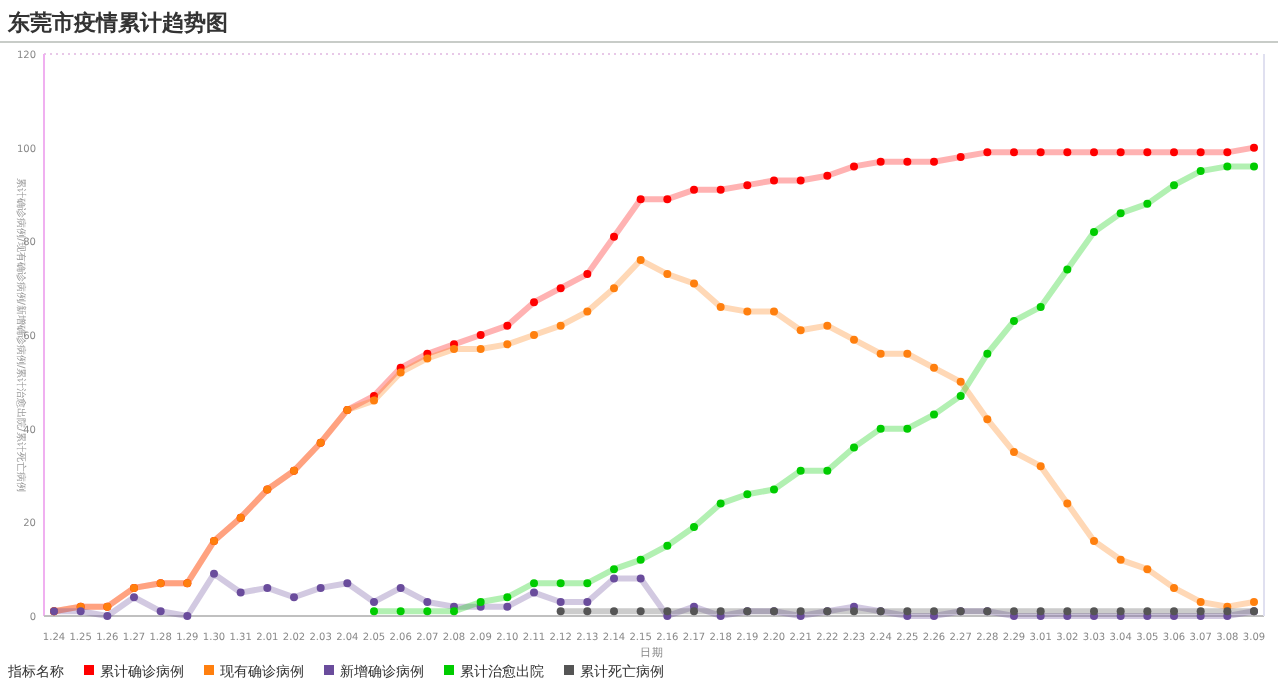 The width and height of the screenshot is (1278, 692). Describe the element at coordinates (118, 23) in the screenshot. I see `title: 东莞市疫情累计趋势图` at that location.